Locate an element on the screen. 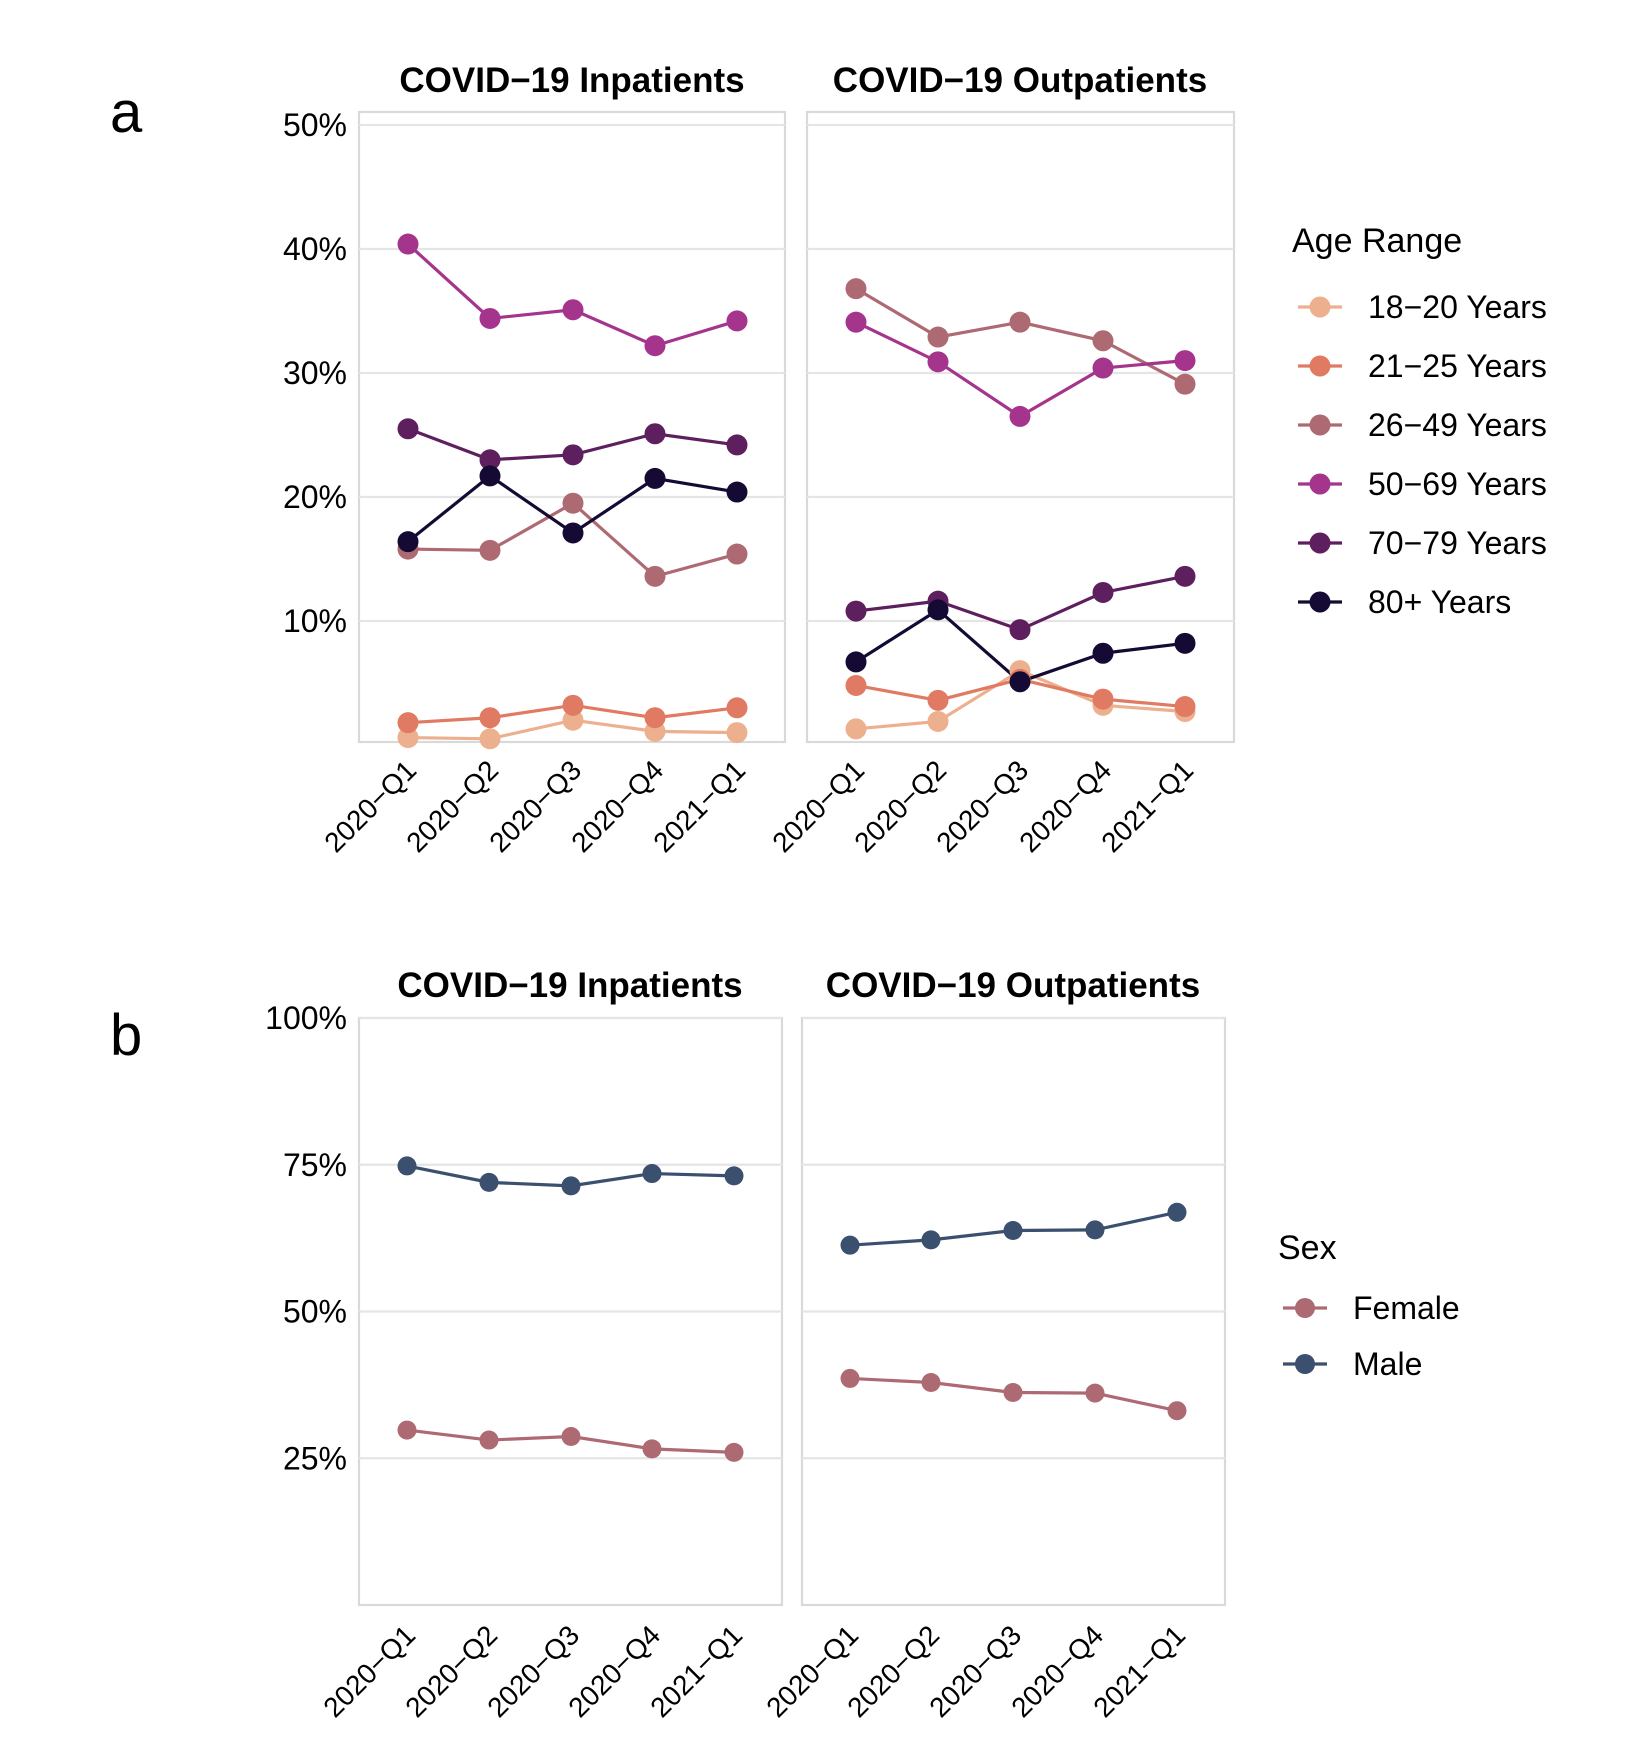 This screenshot has width=1646, height=1738. y-tick-label: 20% is located at coordinates (315, 497).